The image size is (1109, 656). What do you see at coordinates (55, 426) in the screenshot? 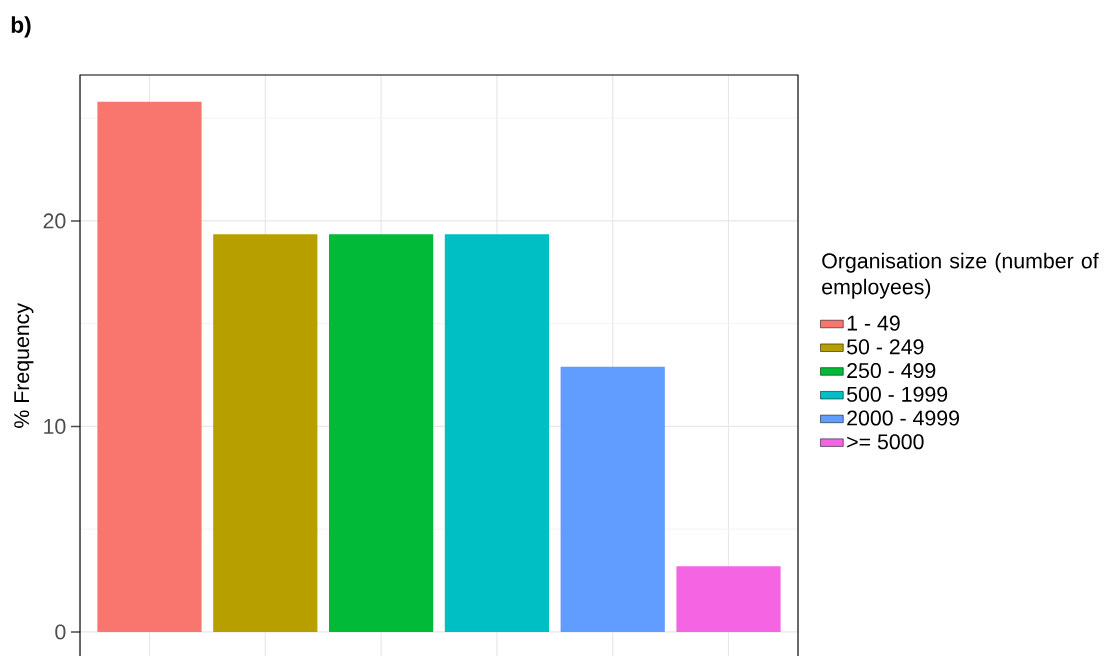
I see `y-tick-label: 10` at bounding box center [55, 426].